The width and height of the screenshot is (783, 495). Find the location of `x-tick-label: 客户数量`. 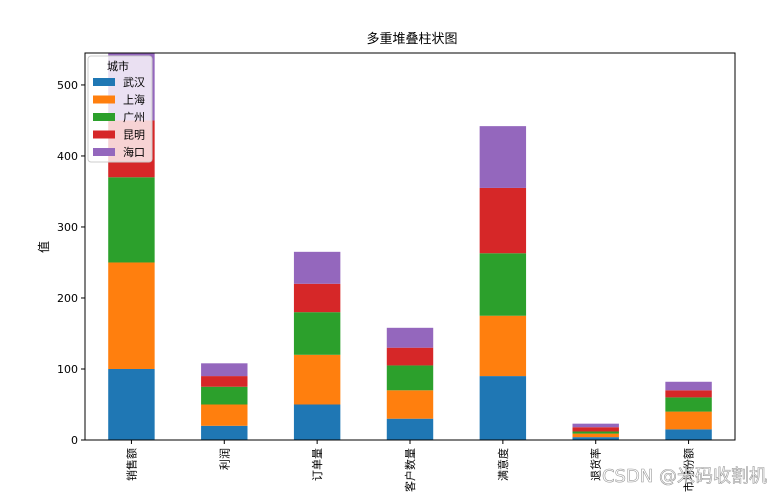

x-tick-label: 客户数量 is located at coordinates (410, 470).